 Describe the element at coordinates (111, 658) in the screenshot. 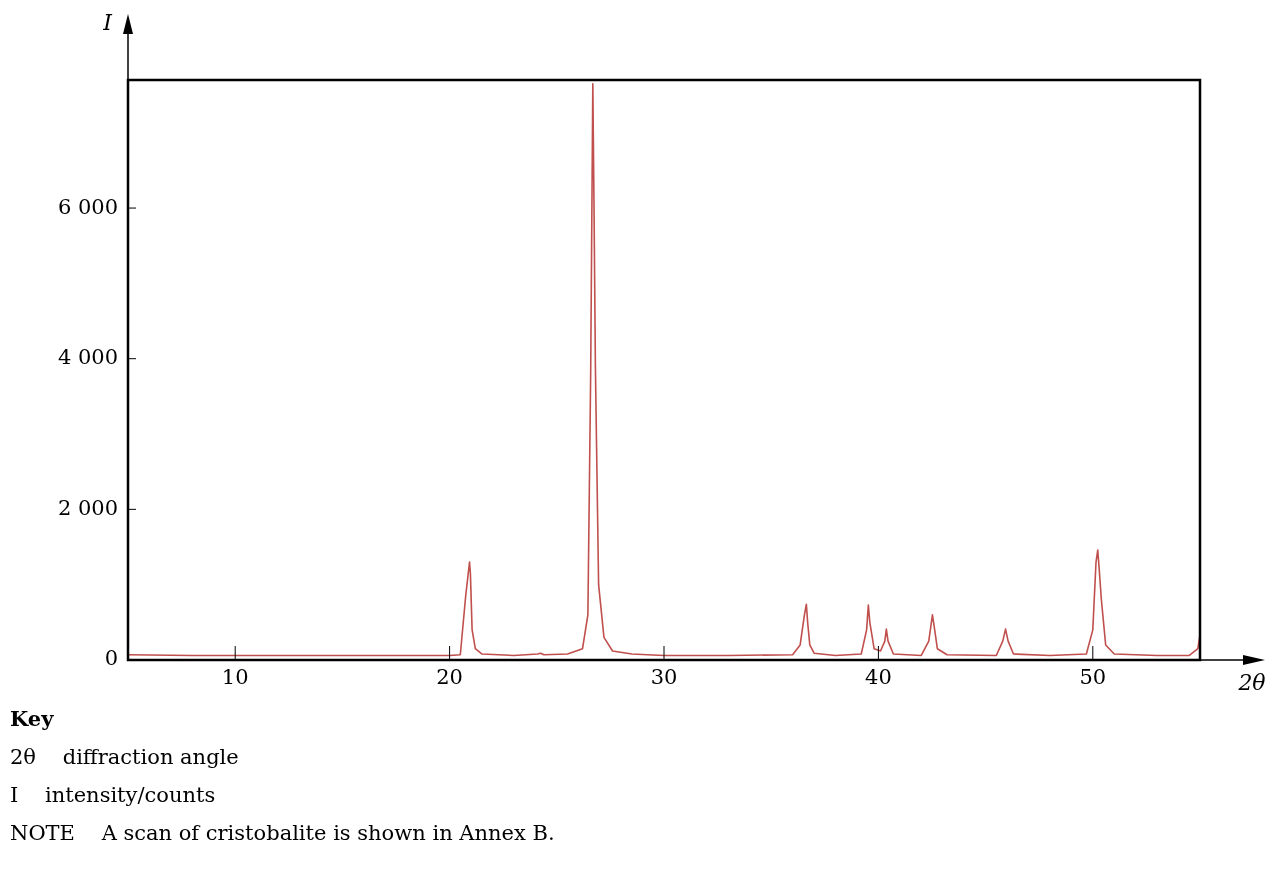

I see `y-tick-label: 0` at that location.